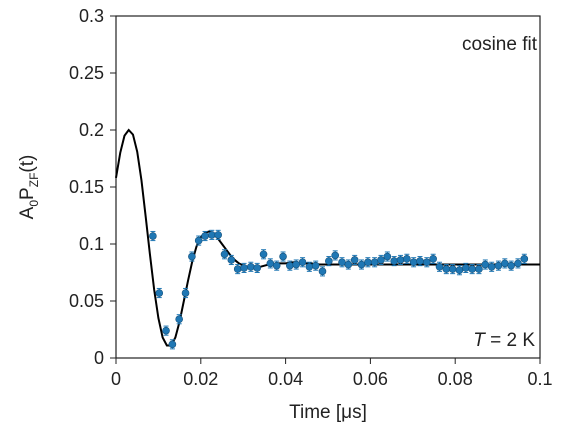 This screenshot has width=566, height=437. Describe the element at coordinates (332, 373) in the screenshot. I see `x-axis-ticks: 0 0.02 0.04 0.06 0.08 0.1` at that location.